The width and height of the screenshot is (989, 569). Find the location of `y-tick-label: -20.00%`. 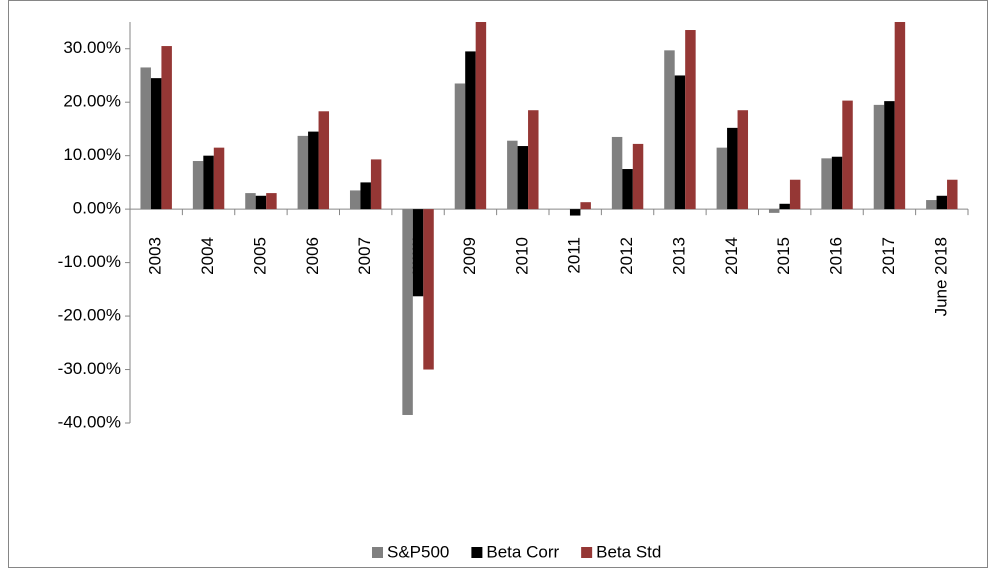

y-tick-label: -20.00% is located at coordinates (89, 315).